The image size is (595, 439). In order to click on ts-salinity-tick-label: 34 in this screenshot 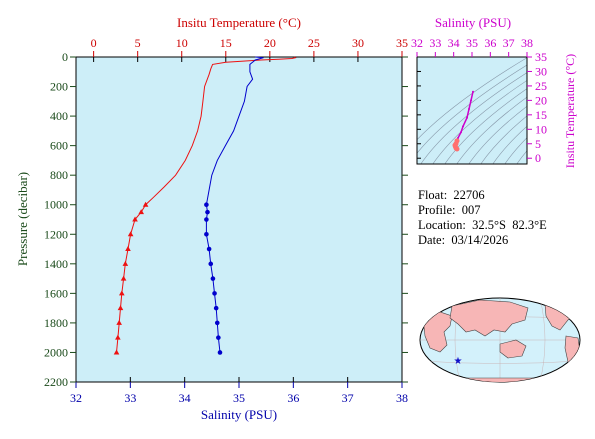, I will do `click(454, 43)`.